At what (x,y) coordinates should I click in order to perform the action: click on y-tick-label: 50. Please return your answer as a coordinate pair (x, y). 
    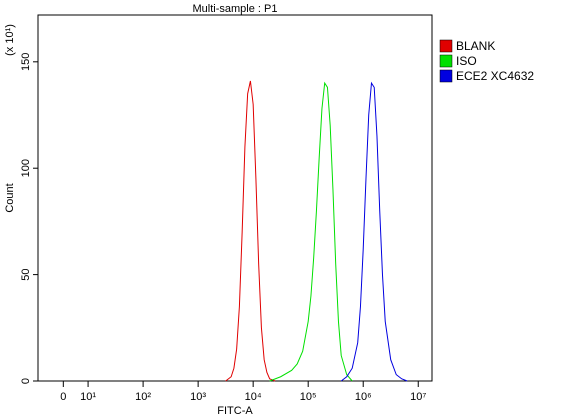
    Looking at the image, I should click on (26, 274).